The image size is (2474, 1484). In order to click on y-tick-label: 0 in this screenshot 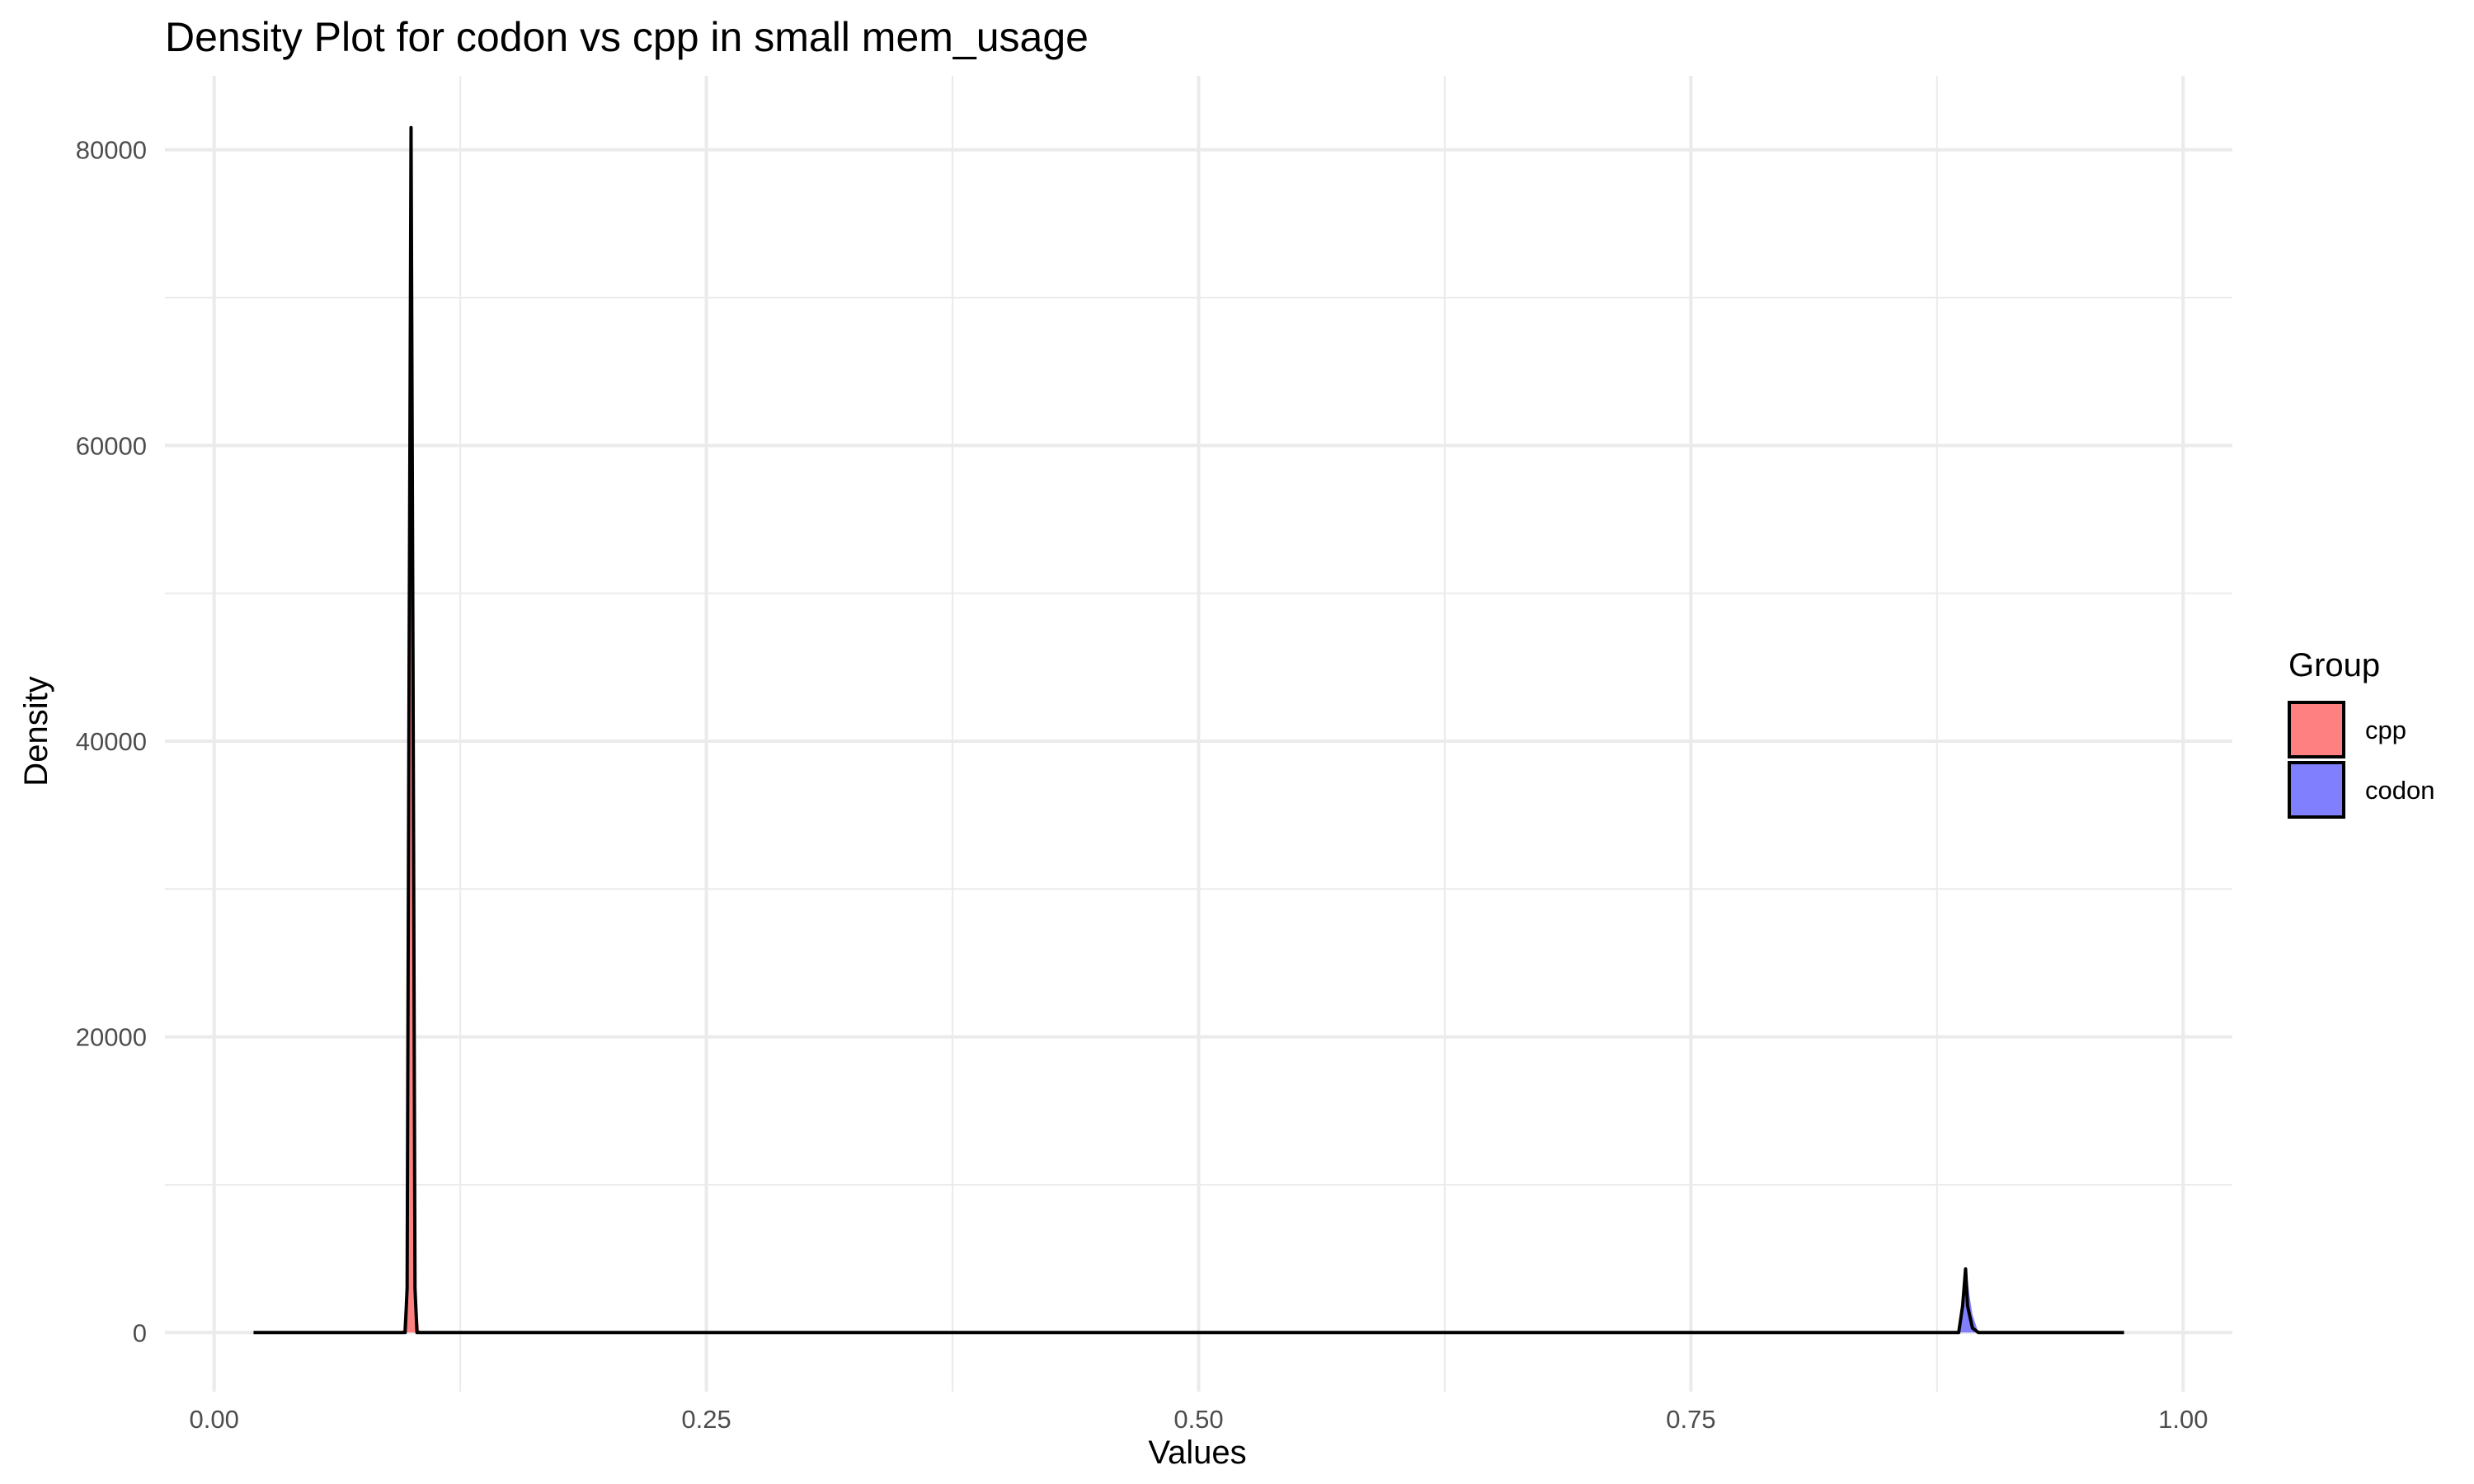, I will do `click(140, 1332)`.